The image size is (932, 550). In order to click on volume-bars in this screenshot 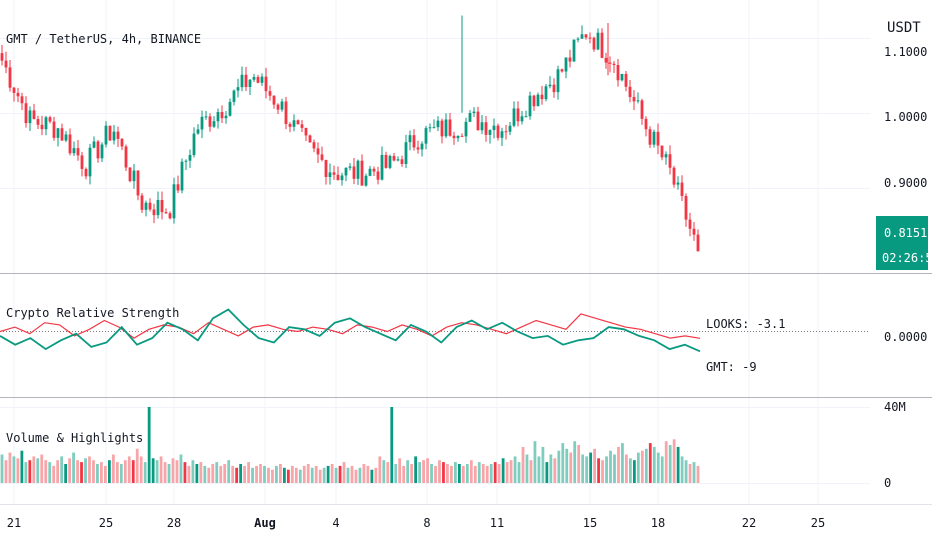, I will do `click(350, 445)`.